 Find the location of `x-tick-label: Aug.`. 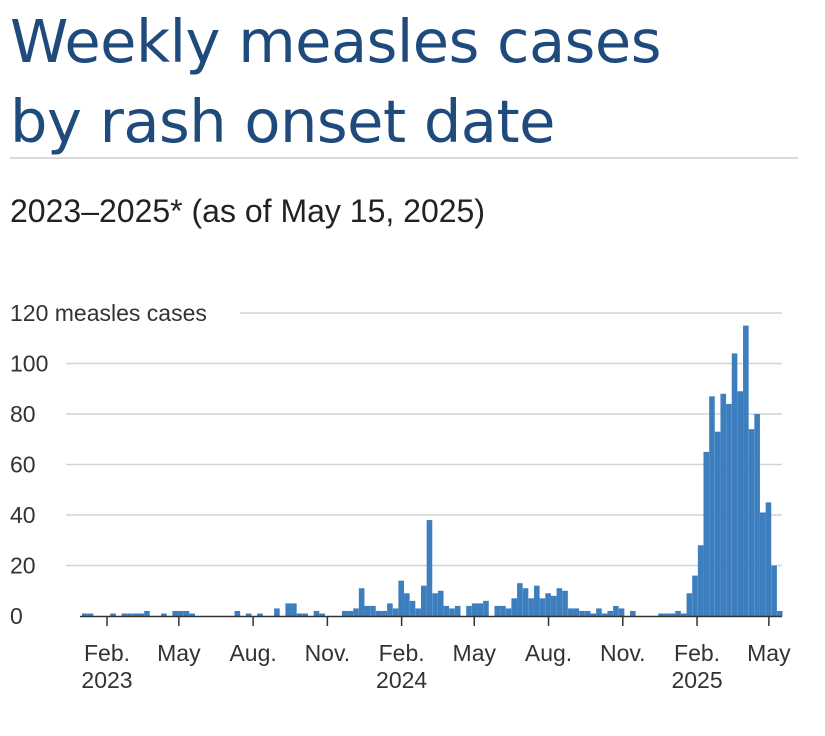

x-tick-label: Aug. is located at coordinates (548, 653).